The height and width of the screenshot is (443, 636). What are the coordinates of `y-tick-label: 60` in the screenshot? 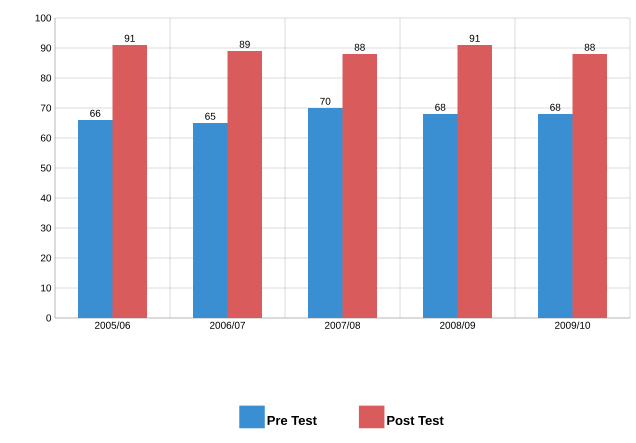 It's located at (46, 138).